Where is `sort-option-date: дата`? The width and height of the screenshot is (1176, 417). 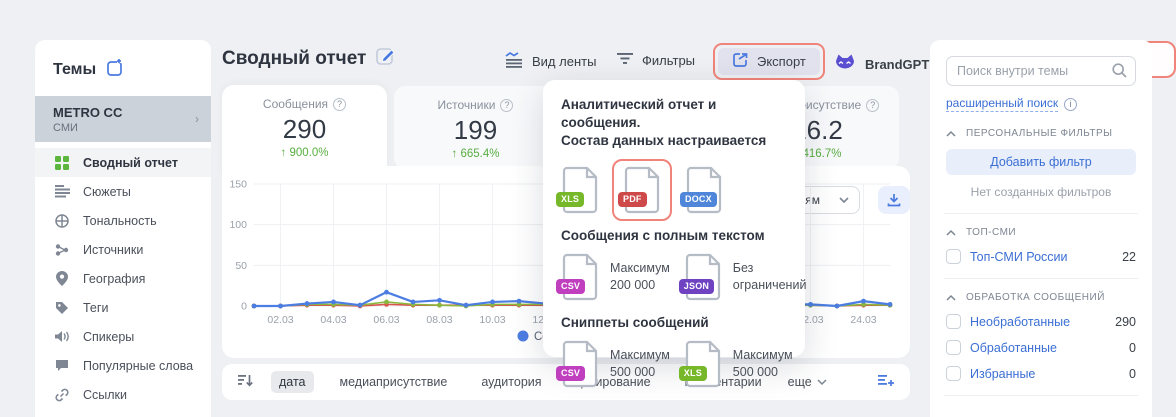 sort-option-date: дата is located at coordinates (292, 382).